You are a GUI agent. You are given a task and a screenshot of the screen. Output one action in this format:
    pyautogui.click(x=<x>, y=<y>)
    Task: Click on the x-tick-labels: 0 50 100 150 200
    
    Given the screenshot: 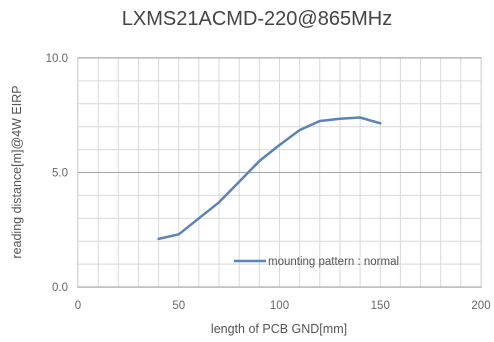 What is the action you would take?
    pyautogui.click(x=283, y=306)
    